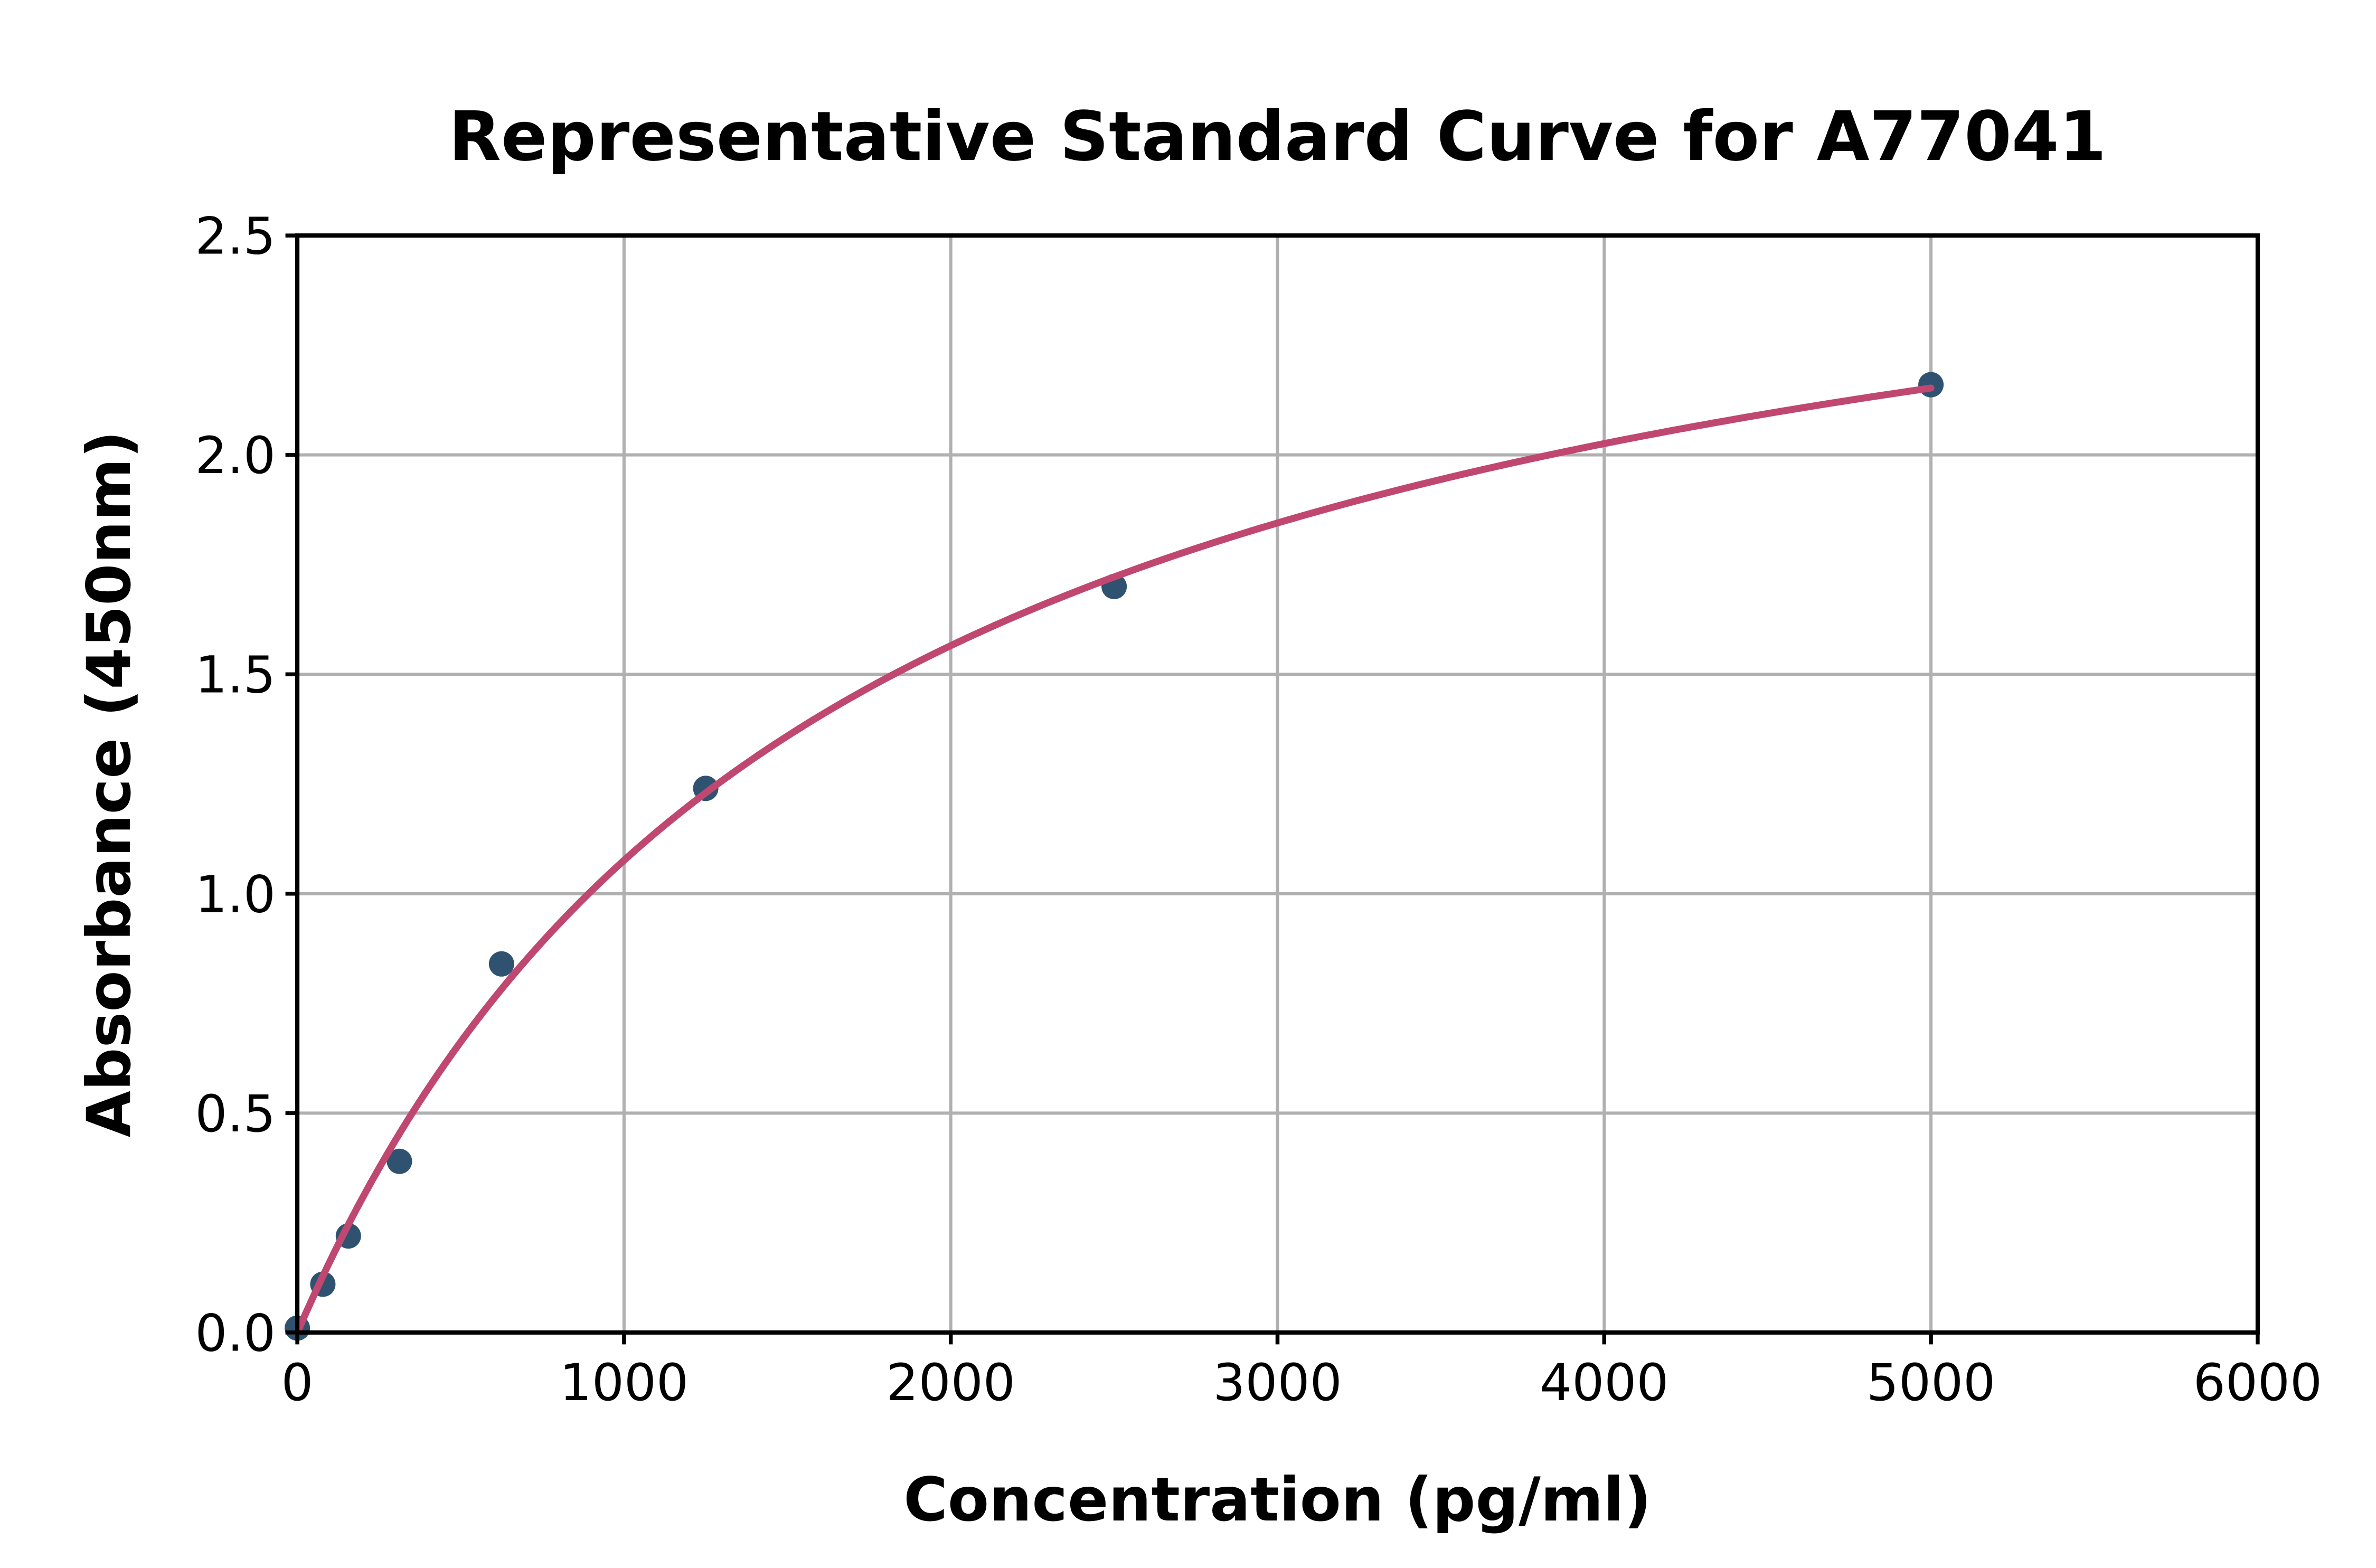  What do you see at coordinates (2257, 1383) in the screenshot?
I see `x-tick-label: 6000` at bounding box center [2257, 1383].